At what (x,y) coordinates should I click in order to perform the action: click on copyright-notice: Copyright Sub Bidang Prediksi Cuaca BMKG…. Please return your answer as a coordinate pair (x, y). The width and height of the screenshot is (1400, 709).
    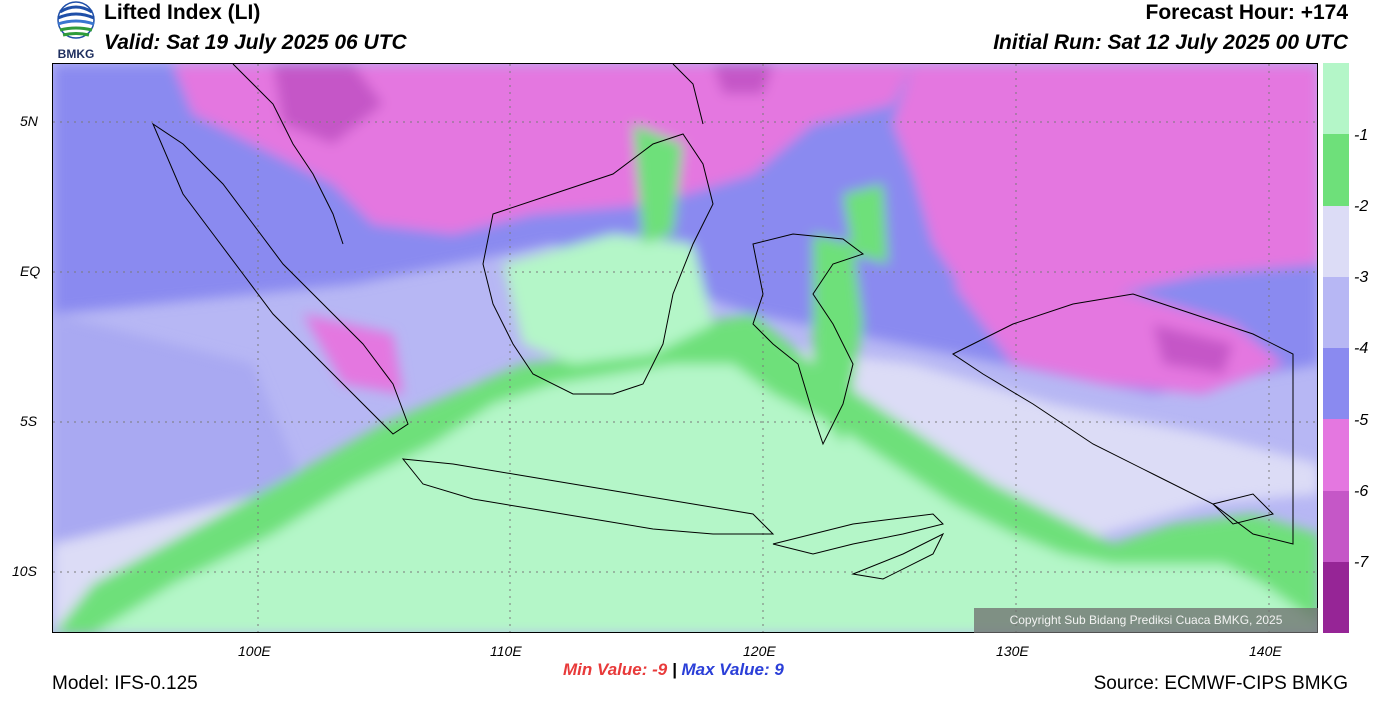
    Looking at the image, I should click on (1146, 620).